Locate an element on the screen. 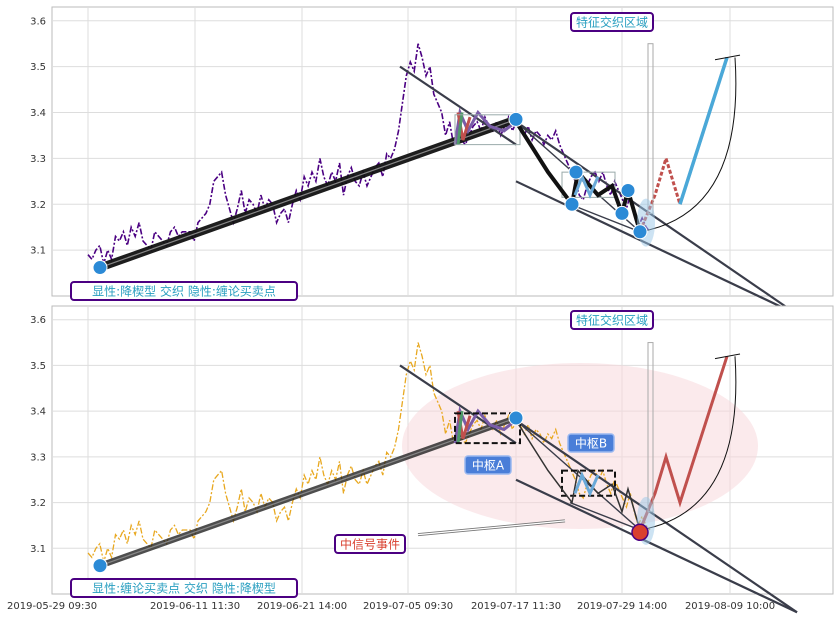 This screenshot has width=839, height=617. annotation-feature-zone-top-frame is located at coordinates (612, 22).